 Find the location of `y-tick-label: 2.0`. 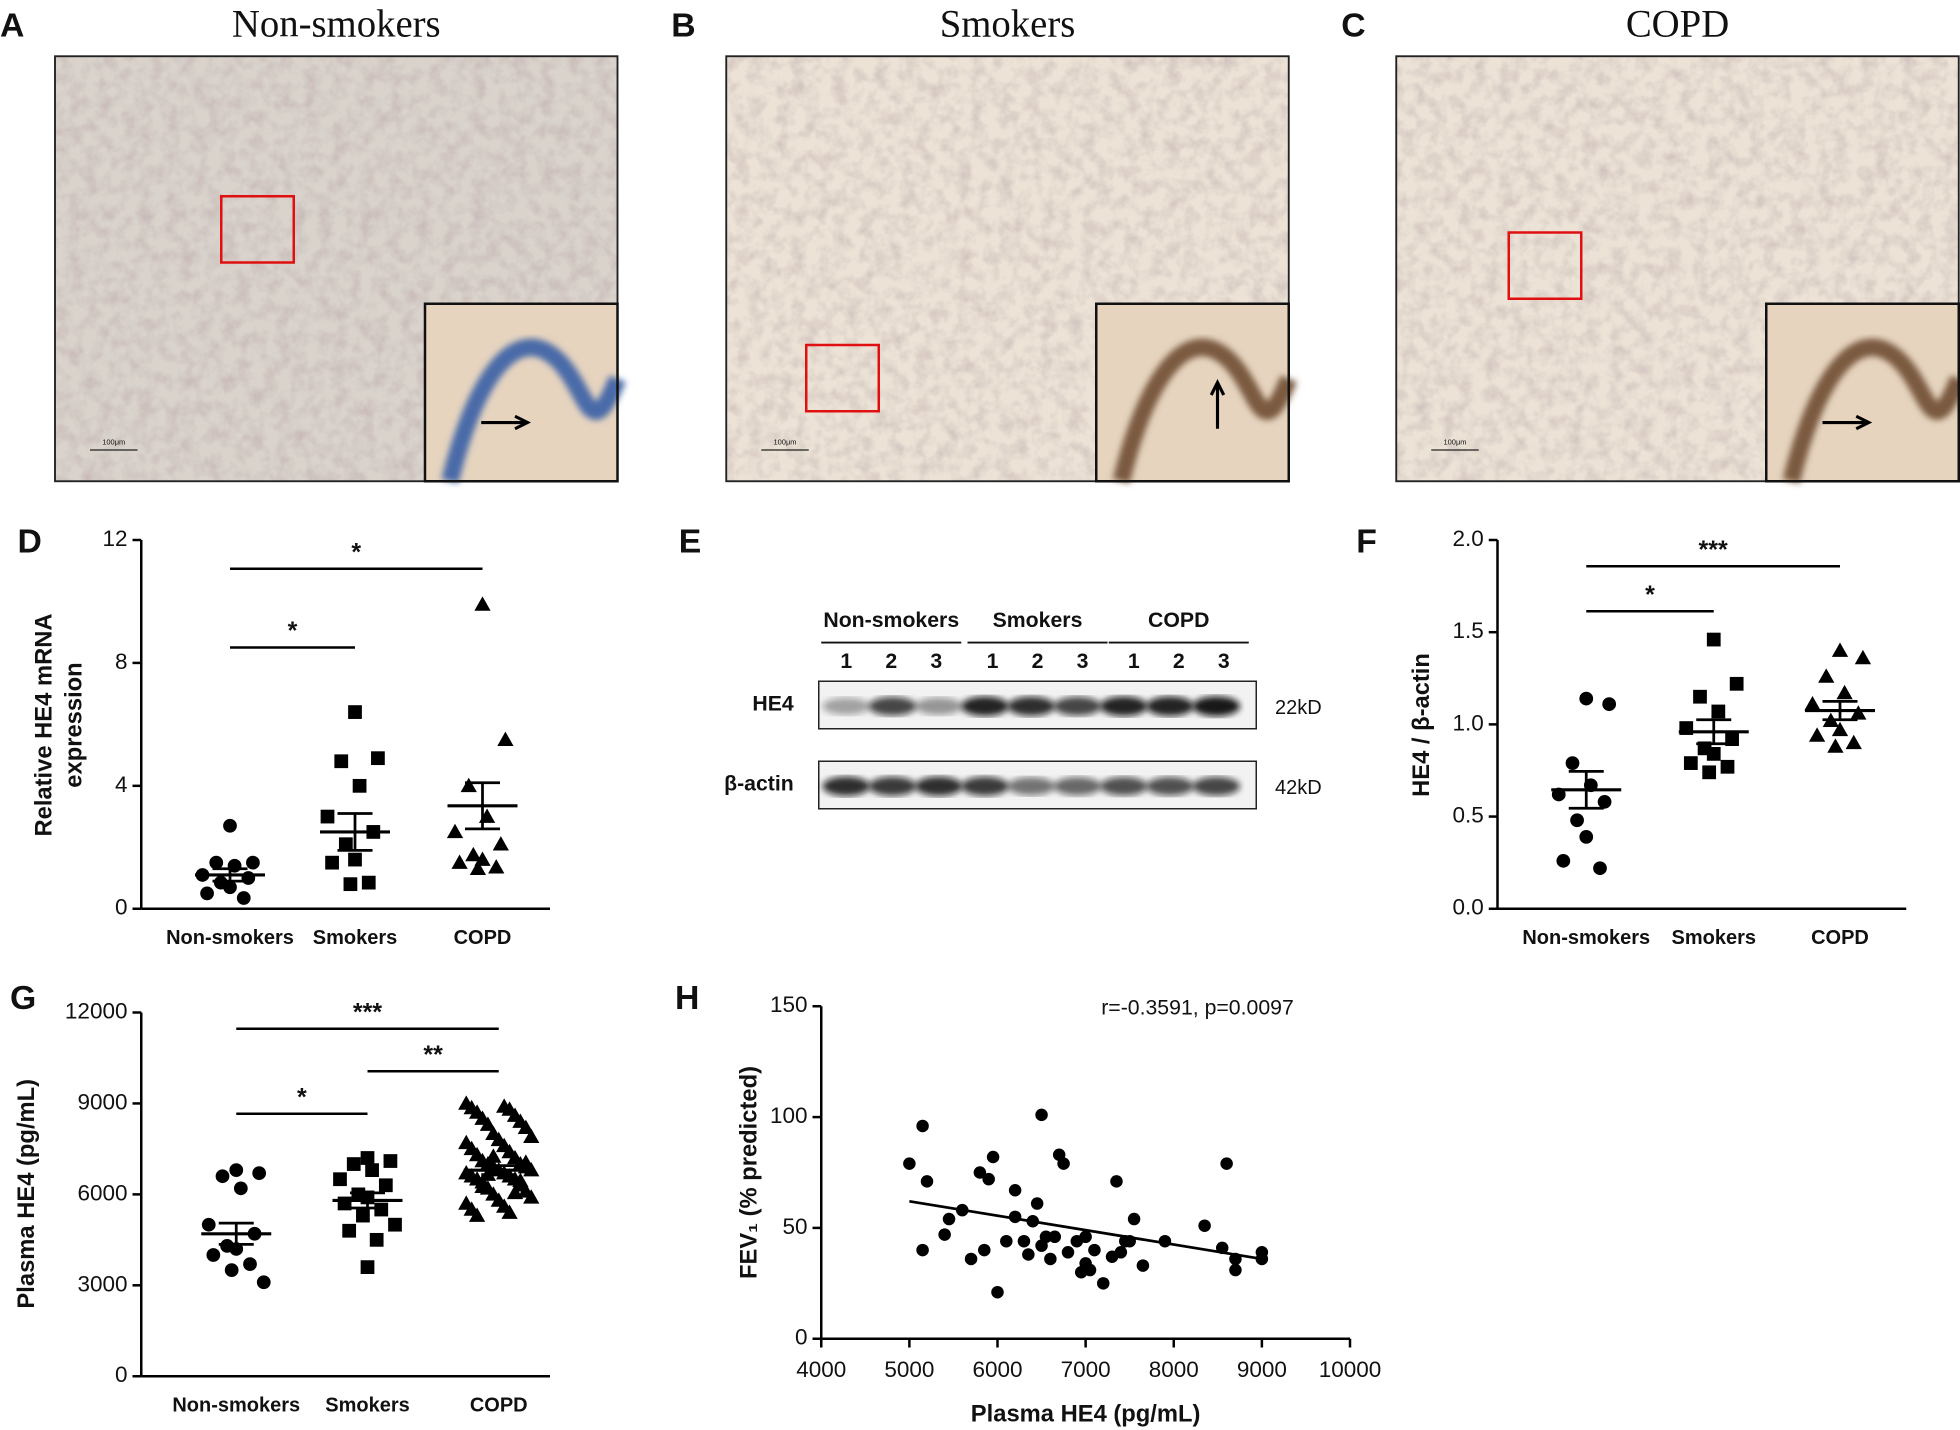

y-tick-label: 2.0 is located at coordinates (1467, 538).